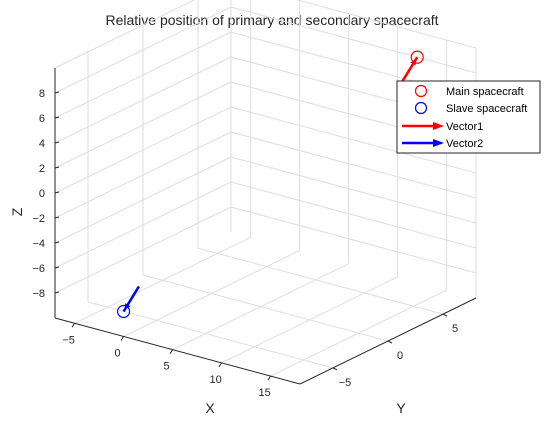  I want to click on x-tick-label: 10, so click(215, 380).